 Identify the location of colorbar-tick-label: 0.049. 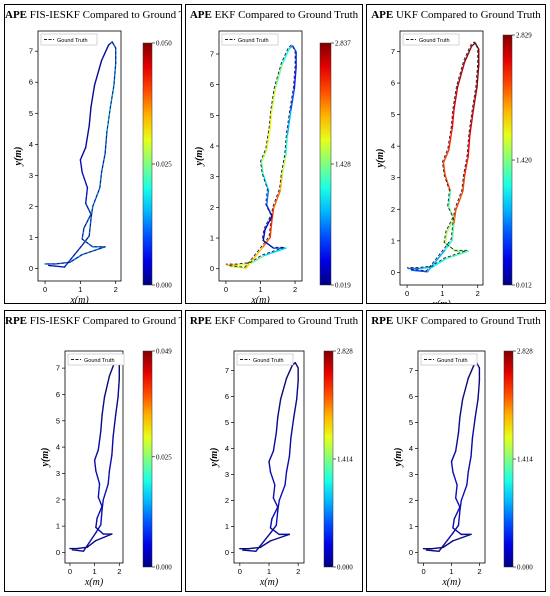
(164, 352).